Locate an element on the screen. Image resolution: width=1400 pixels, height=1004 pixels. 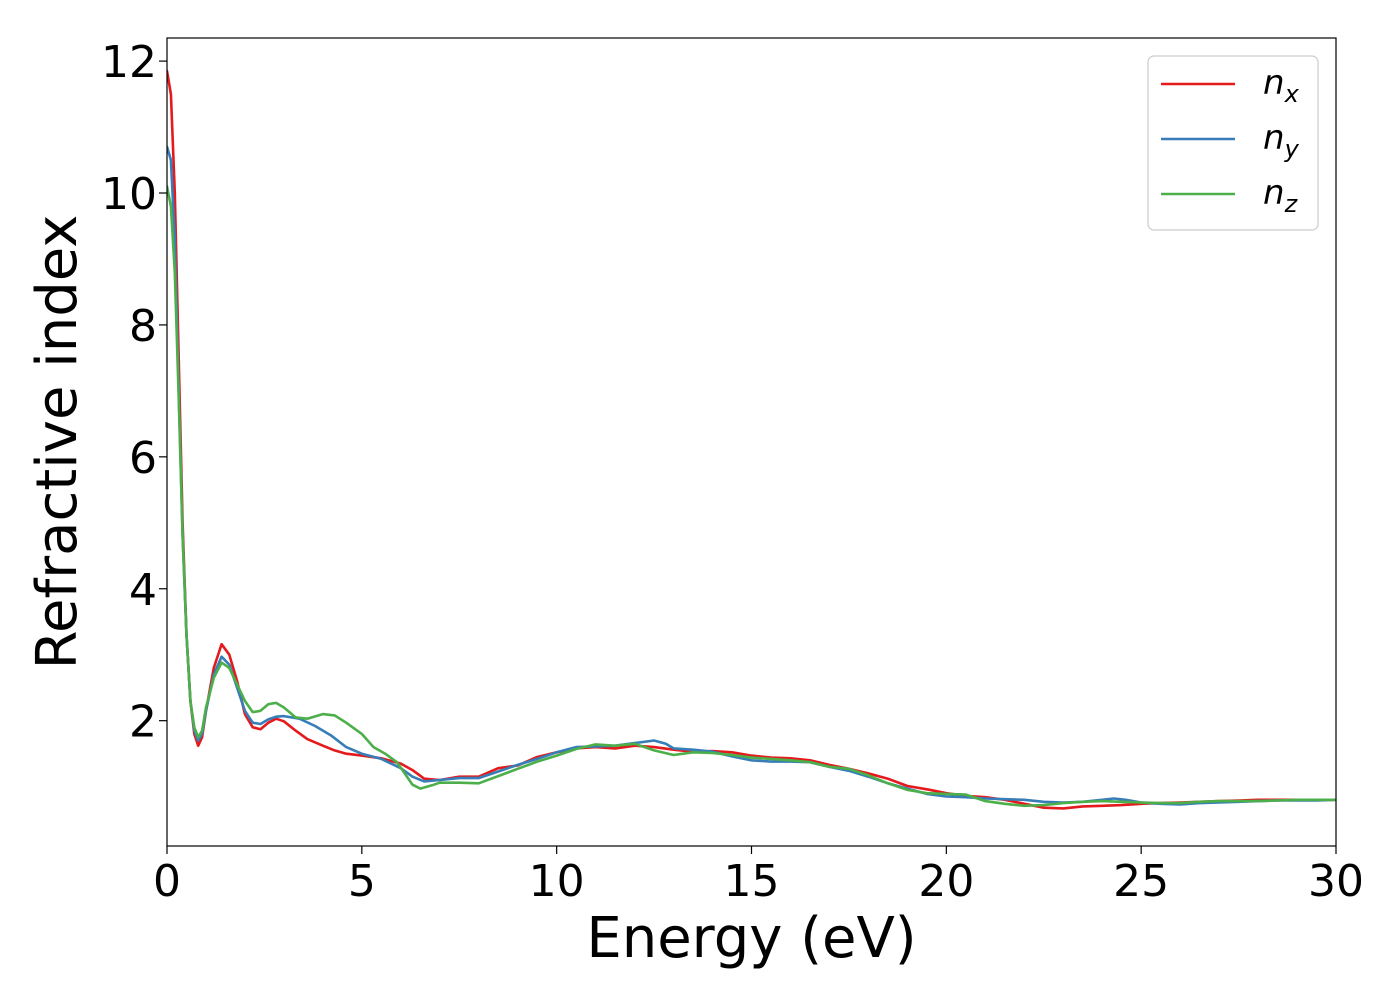
y-tick-label: 12 is located at coordinates (129, 62).